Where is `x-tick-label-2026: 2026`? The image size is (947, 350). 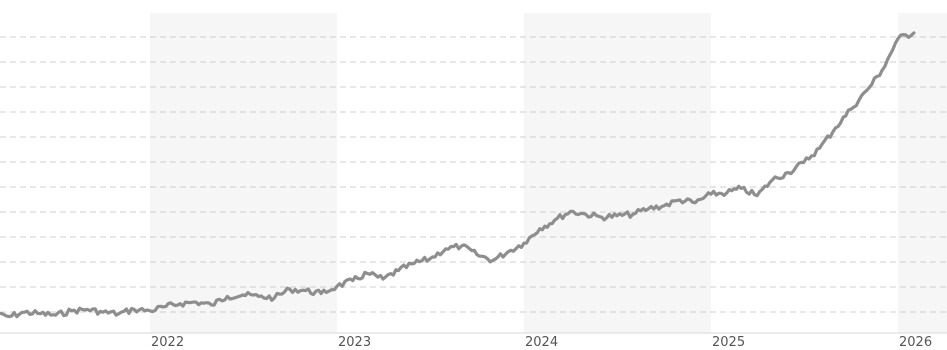 x-tick-label-2026: 2026 is located at coordinates (915, 342).